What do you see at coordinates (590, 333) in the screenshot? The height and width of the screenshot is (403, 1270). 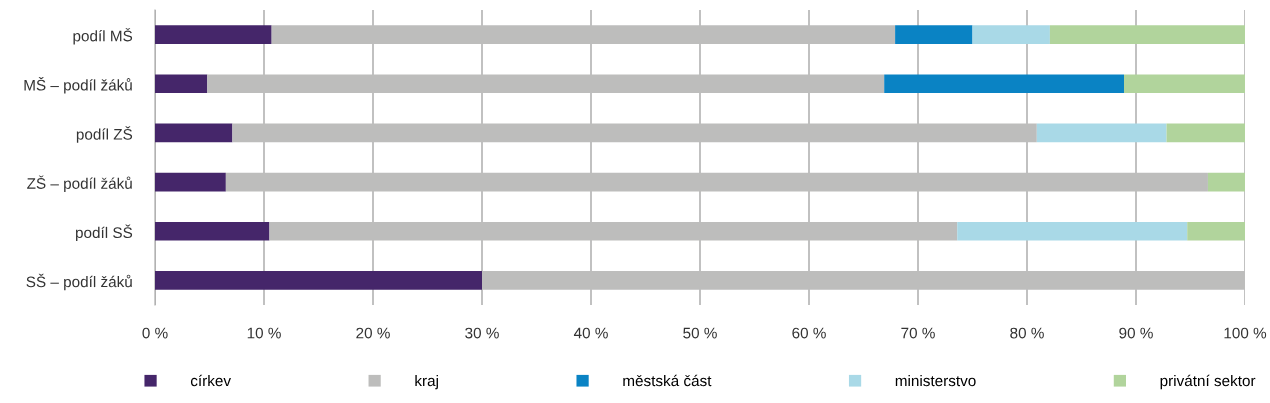 I see `x-tick-label: 40 %` at bounding box center [590, 333].